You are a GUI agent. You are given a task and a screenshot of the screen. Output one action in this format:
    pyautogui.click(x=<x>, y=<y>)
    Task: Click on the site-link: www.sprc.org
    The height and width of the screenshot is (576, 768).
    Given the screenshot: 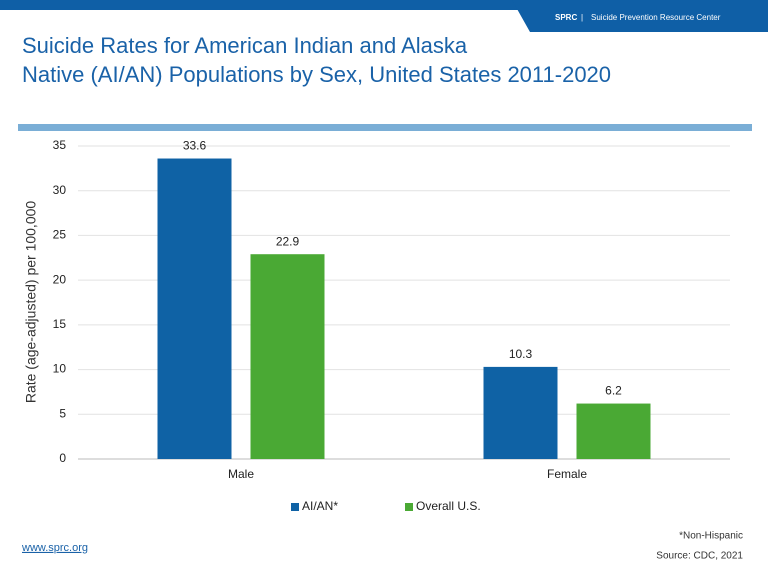 What is the action you would take?
    pyautogui.click(x=54, y=548)
    